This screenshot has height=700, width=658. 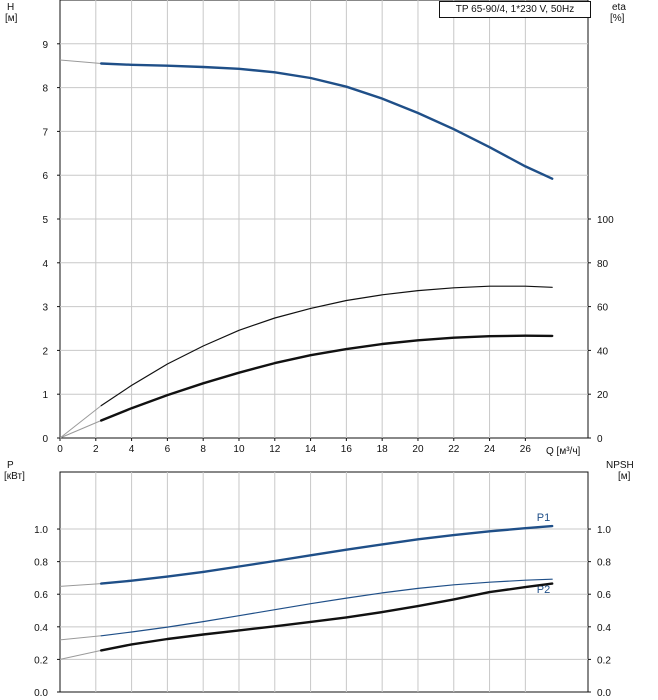 What do you see at coordinates (45, 176) in the screenshot?
I see `left-axis-tick-label: 6` at bounding box center [45, 176].